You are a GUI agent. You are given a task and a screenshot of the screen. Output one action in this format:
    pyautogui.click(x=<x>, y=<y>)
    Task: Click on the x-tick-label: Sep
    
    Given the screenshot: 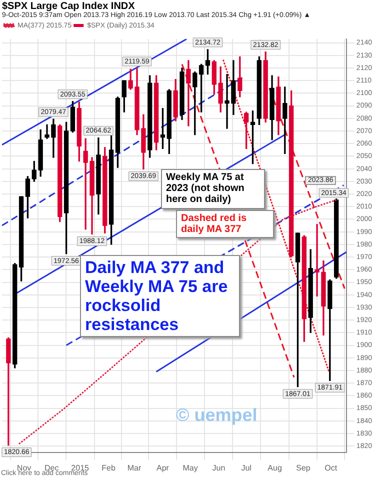 What is the action you would take?
    pyautogui.click(x=303, y=467)
    